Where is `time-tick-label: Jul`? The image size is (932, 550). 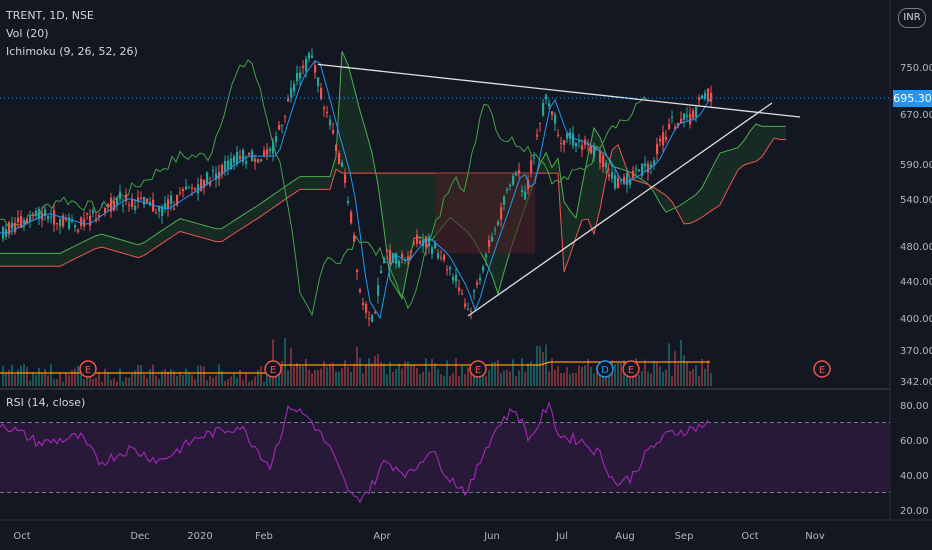
time-tick-label: Jul is located at coordinates (561, 536).